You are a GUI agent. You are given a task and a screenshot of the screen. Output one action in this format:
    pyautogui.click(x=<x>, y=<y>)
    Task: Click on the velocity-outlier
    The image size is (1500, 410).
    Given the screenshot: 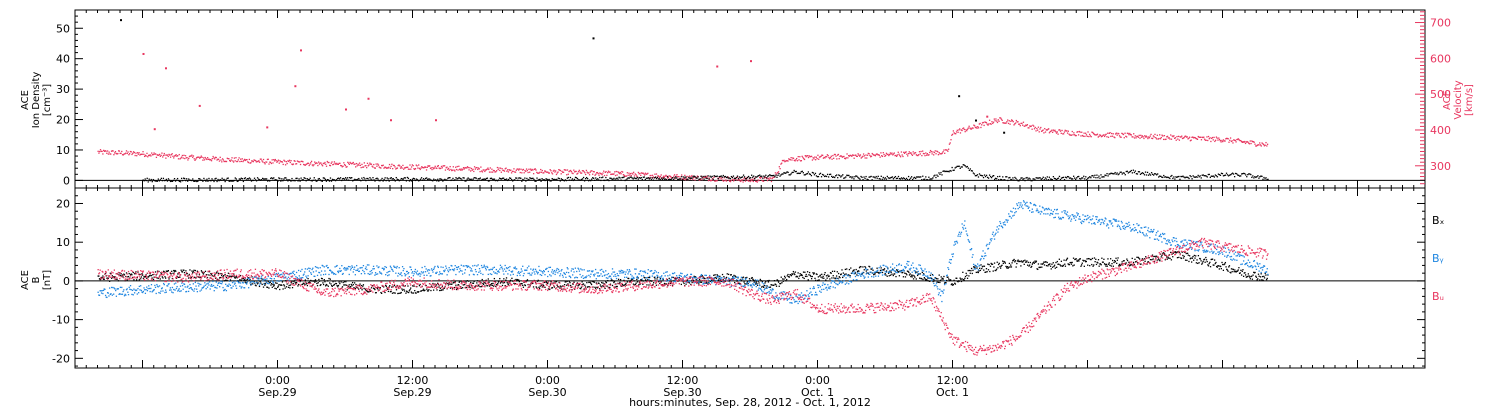 What is the action you would take?
    pyautogui.click(x=391, y=120)
    